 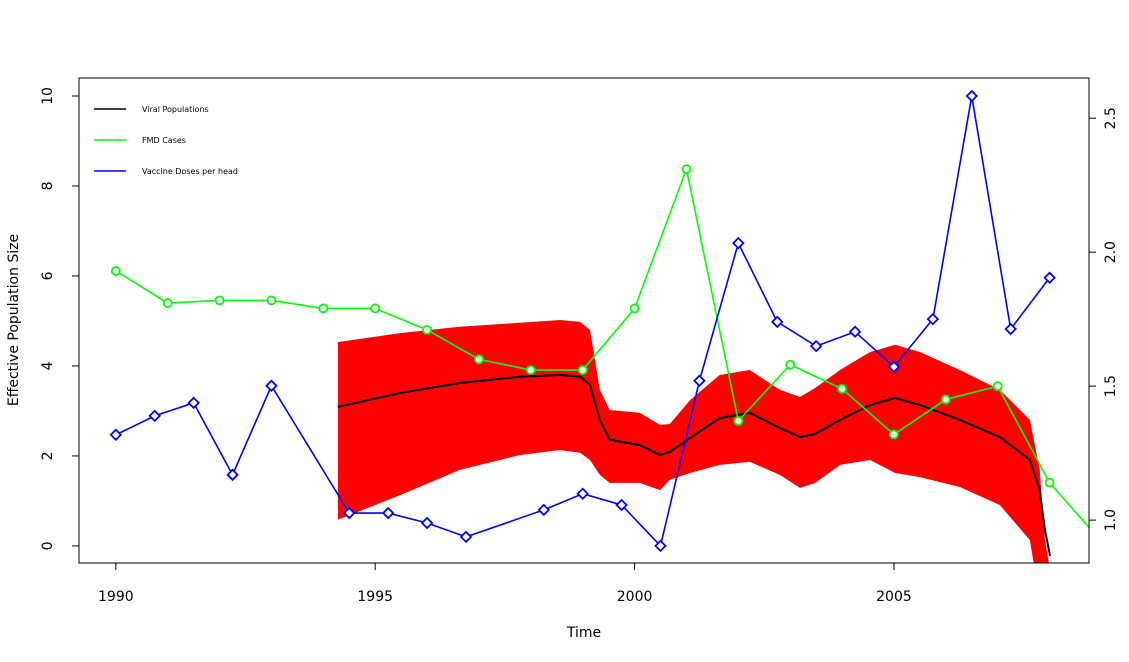 I want to click on x-axis-label: Time, so click(x=583, y=633).